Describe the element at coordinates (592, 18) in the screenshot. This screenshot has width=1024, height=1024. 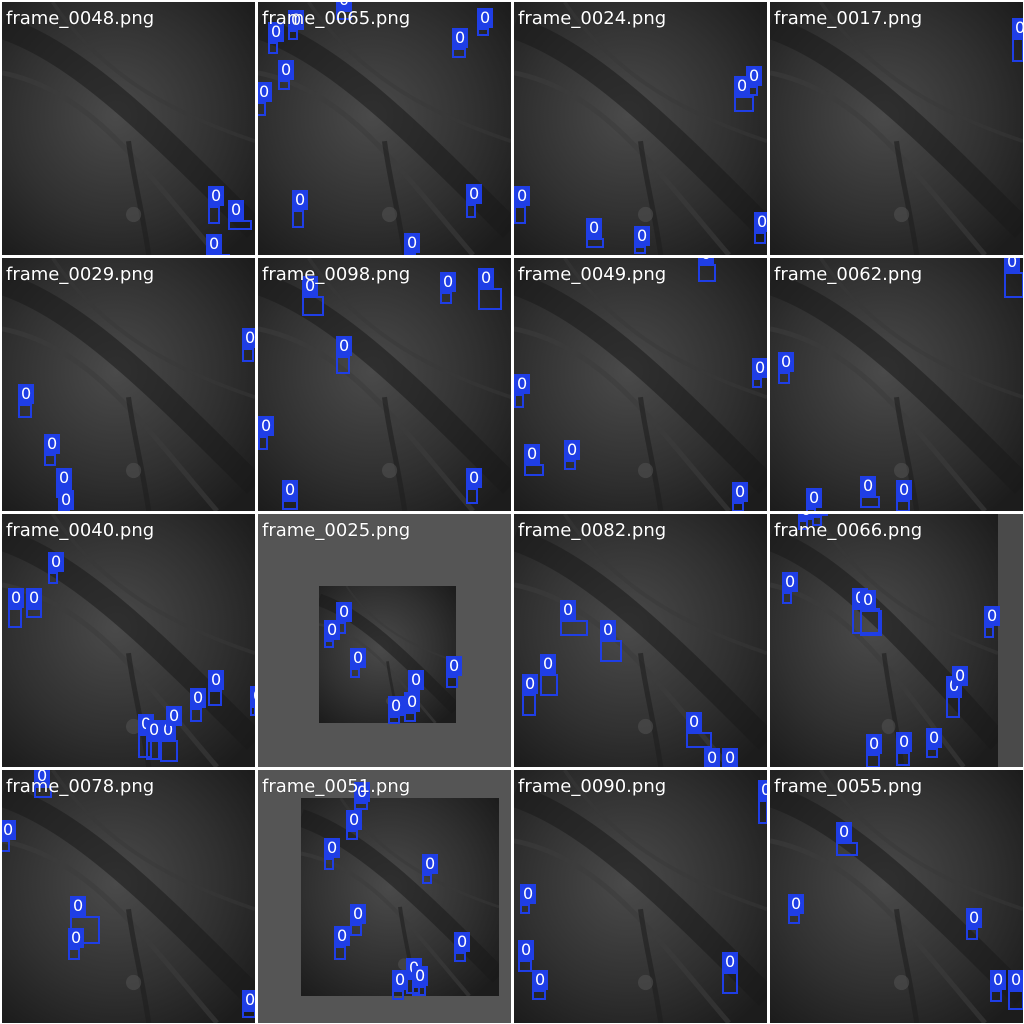
I see `tile-filename-label: frame_0024.png` at that location.